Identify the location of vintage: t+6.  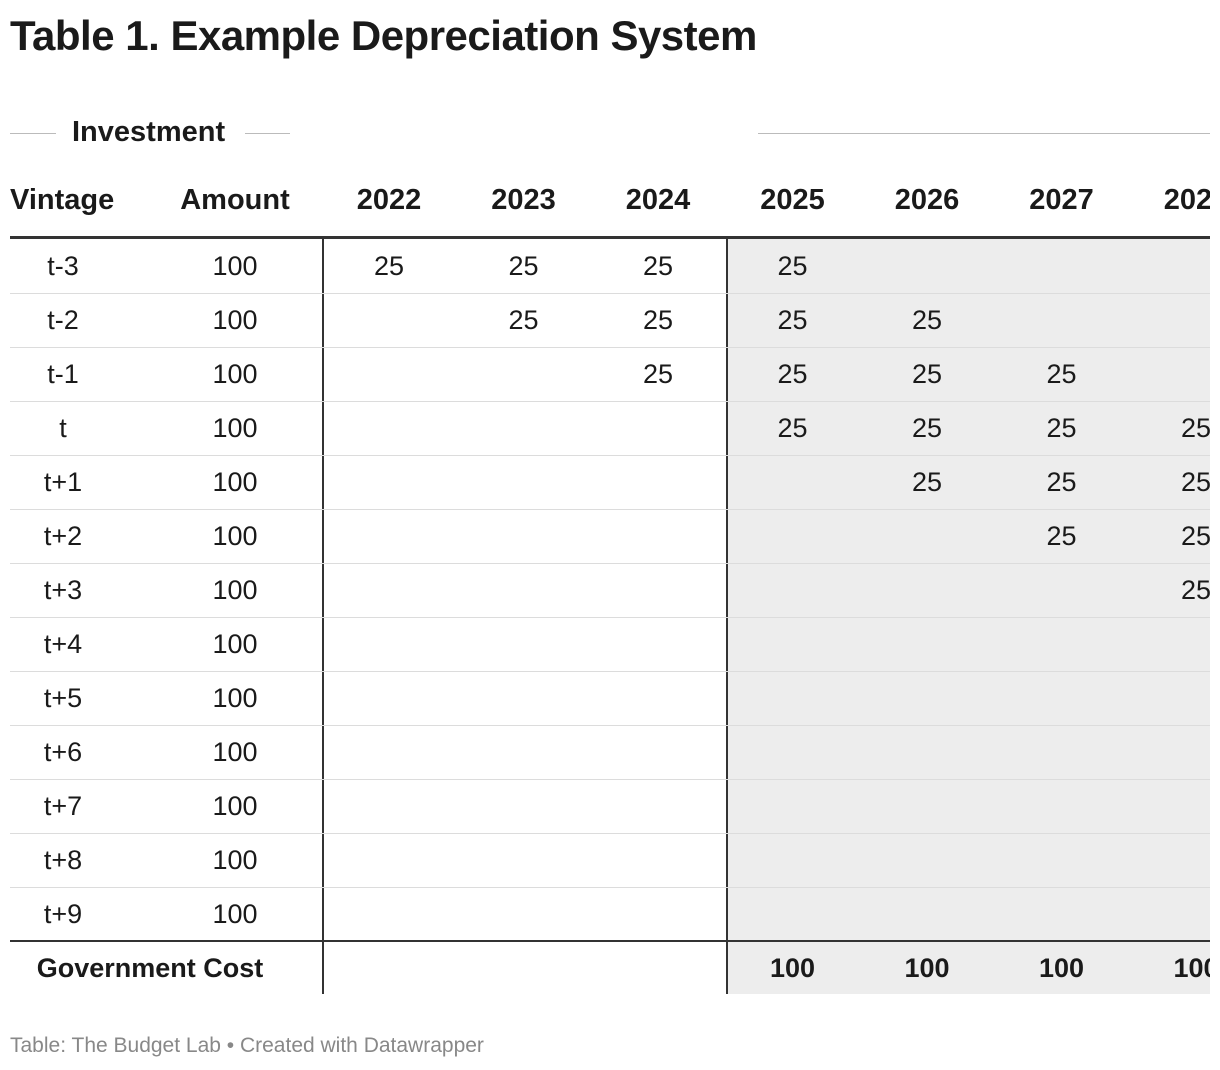
(63, 752).